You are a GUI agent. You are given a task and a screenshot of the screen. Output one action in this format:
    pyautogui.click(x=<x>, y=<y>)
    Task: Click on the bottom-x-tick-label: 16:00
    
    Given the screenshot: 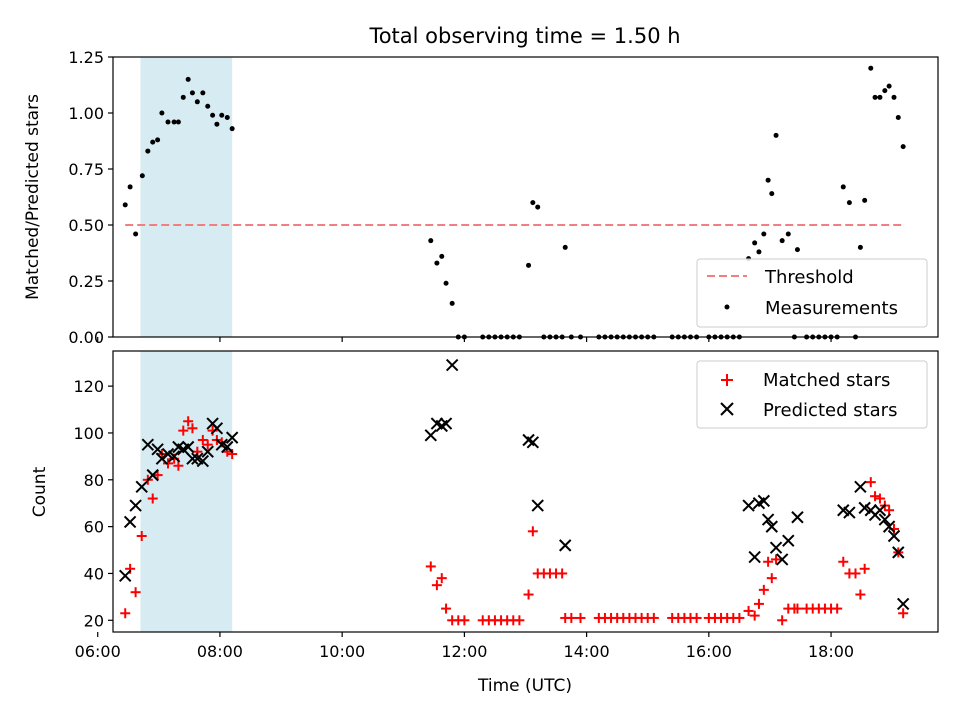 What is the action you would take?
    pyautogui.click(x=709, y=651)
    